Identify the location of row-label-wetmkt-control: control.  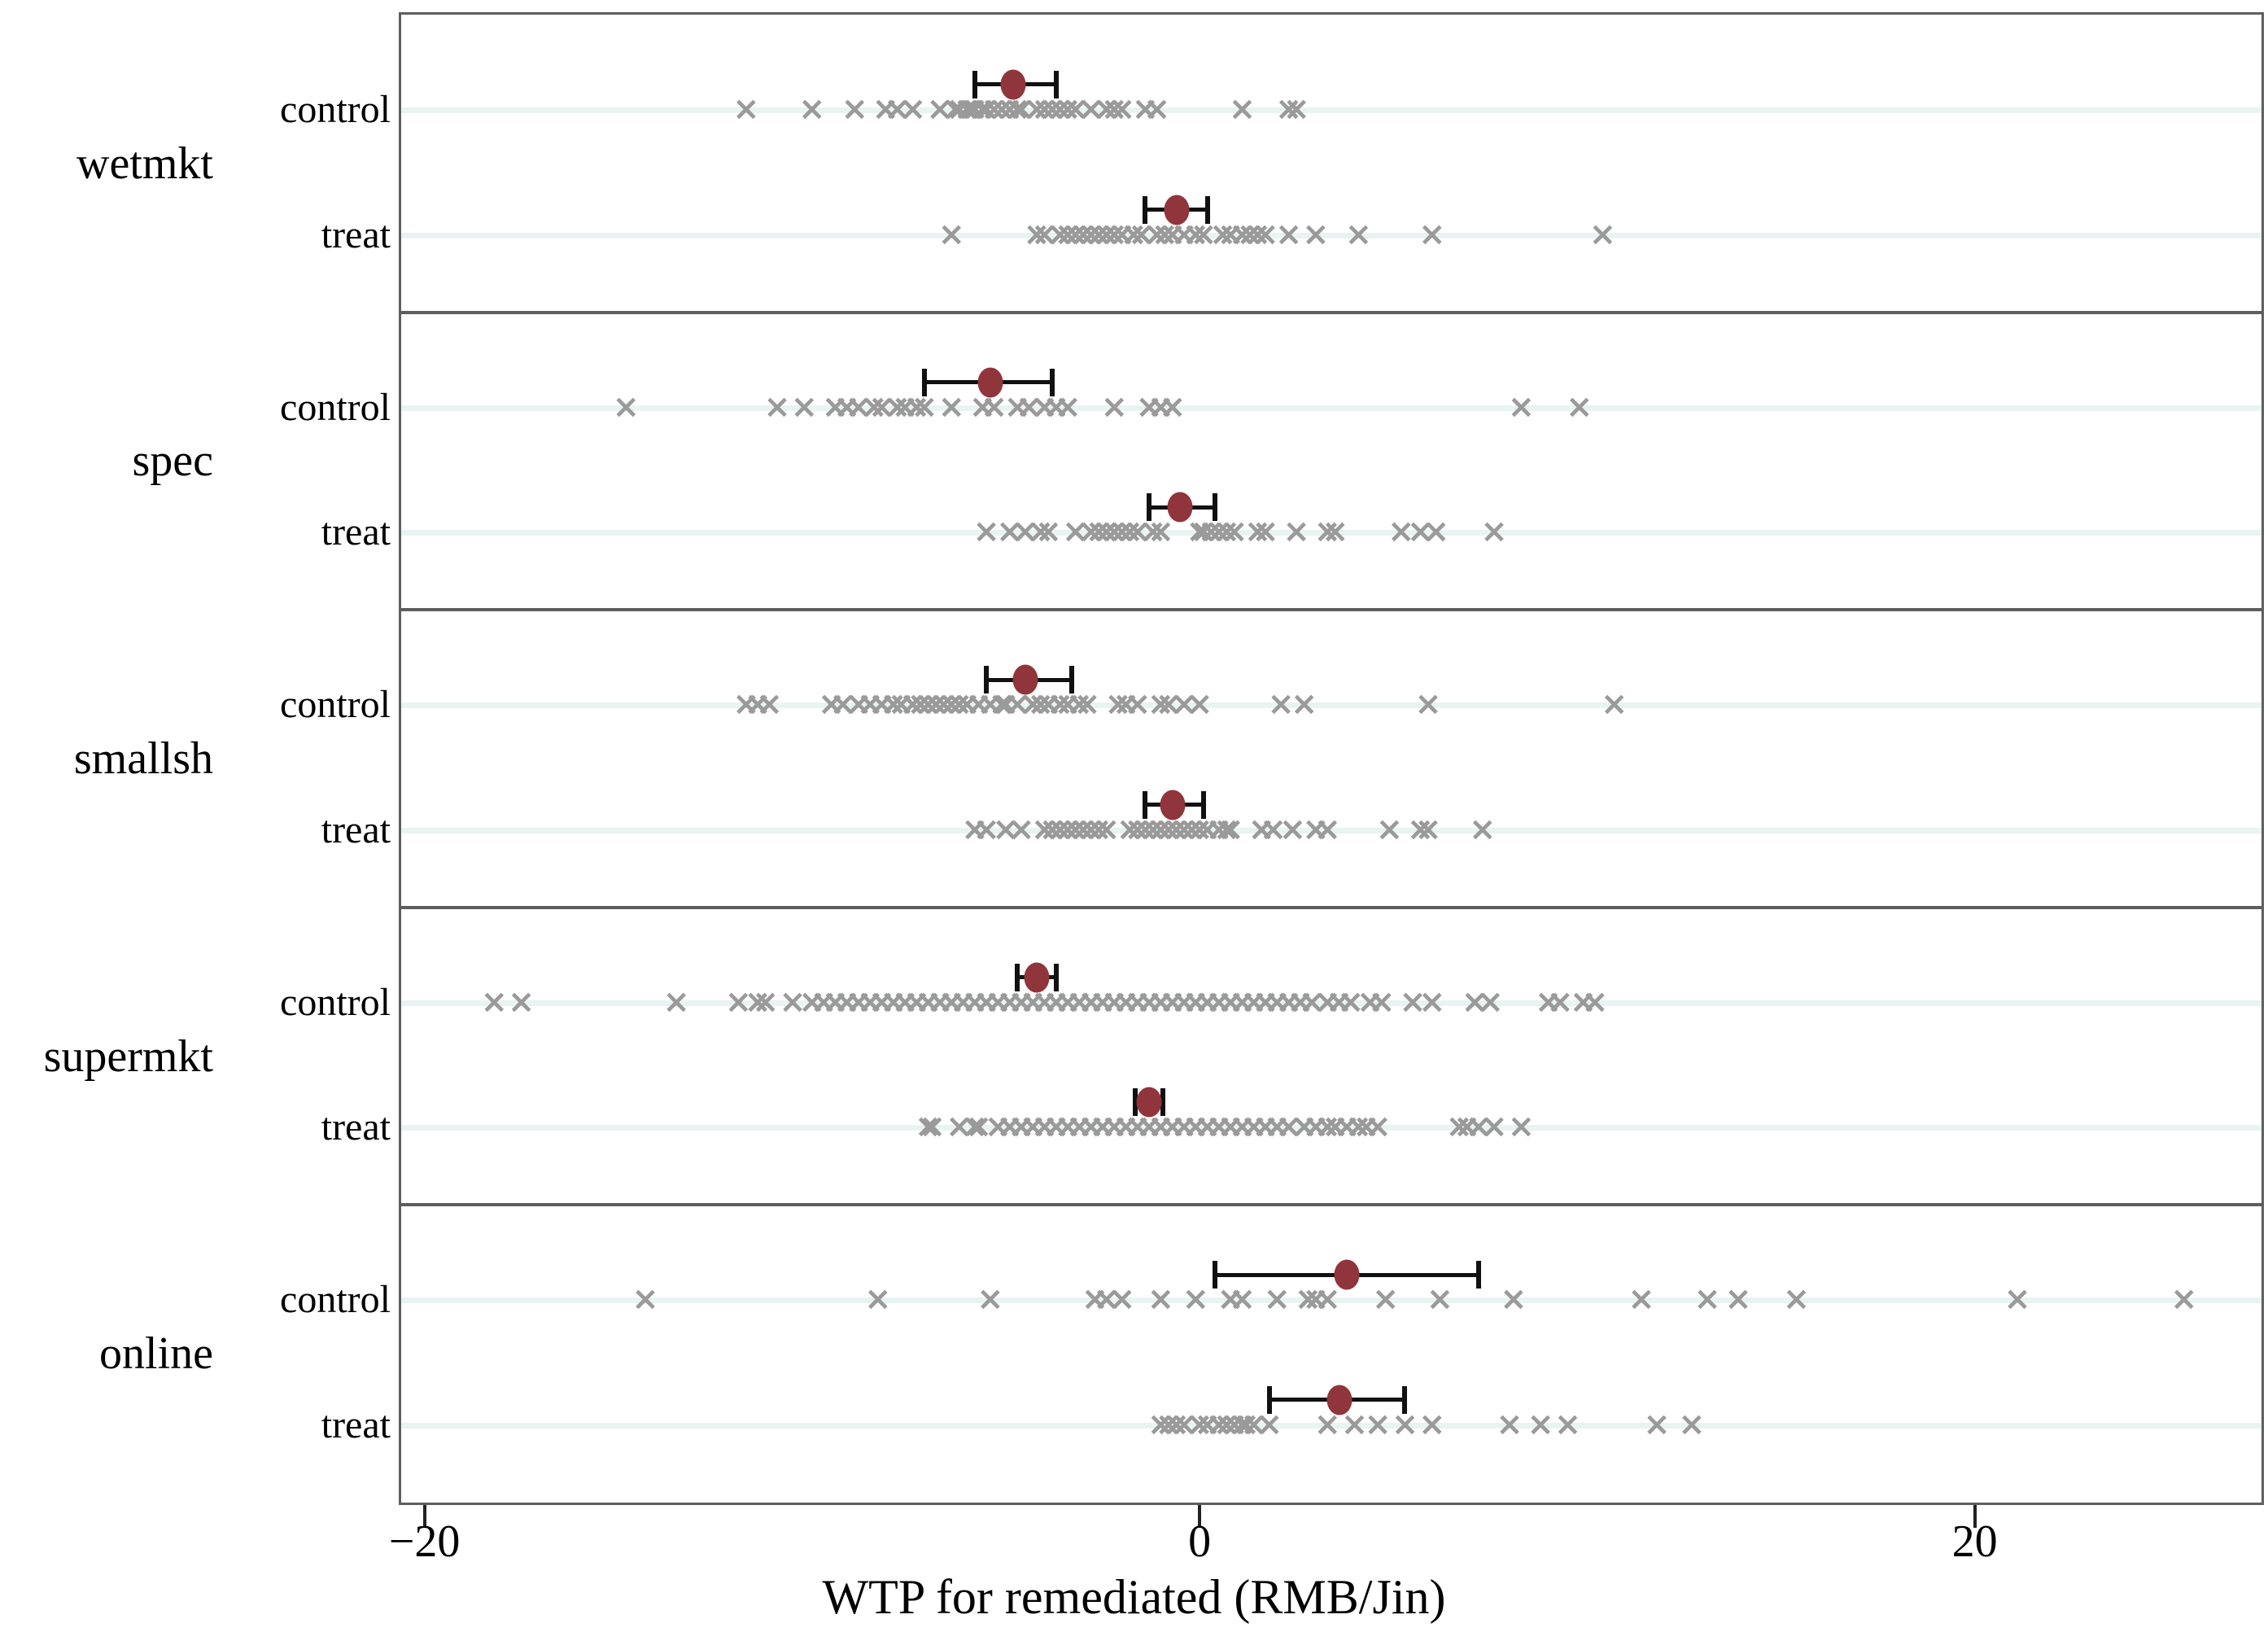
(335, 109).